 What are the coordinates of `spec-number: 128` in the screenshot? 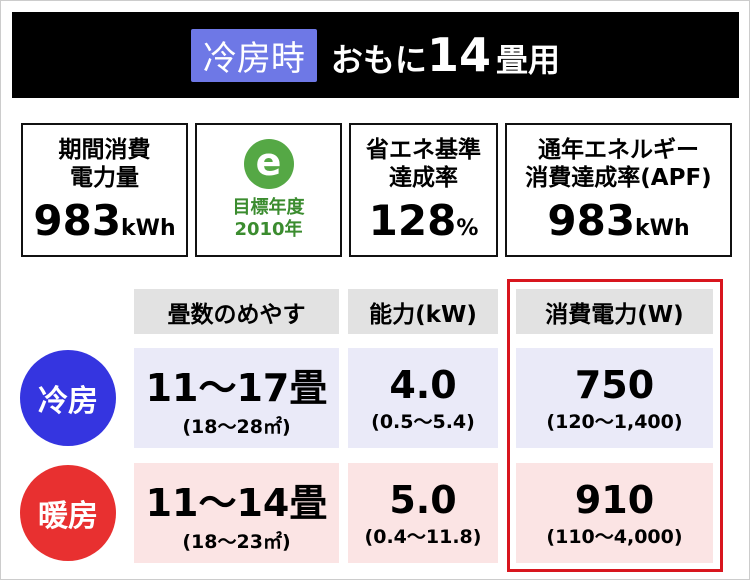 It's located at (412, 220).